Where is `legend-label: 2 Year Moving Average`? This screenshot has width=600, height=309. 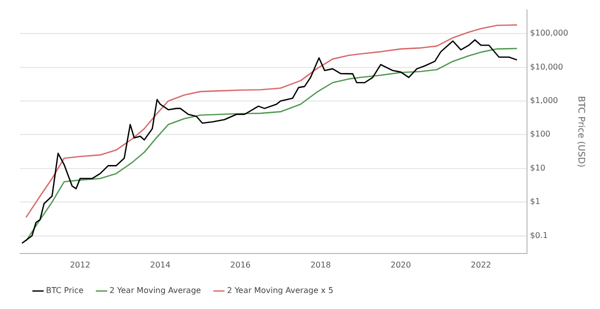
legend-label: 2 Year Moving Average is located at coordinates (156, 291).